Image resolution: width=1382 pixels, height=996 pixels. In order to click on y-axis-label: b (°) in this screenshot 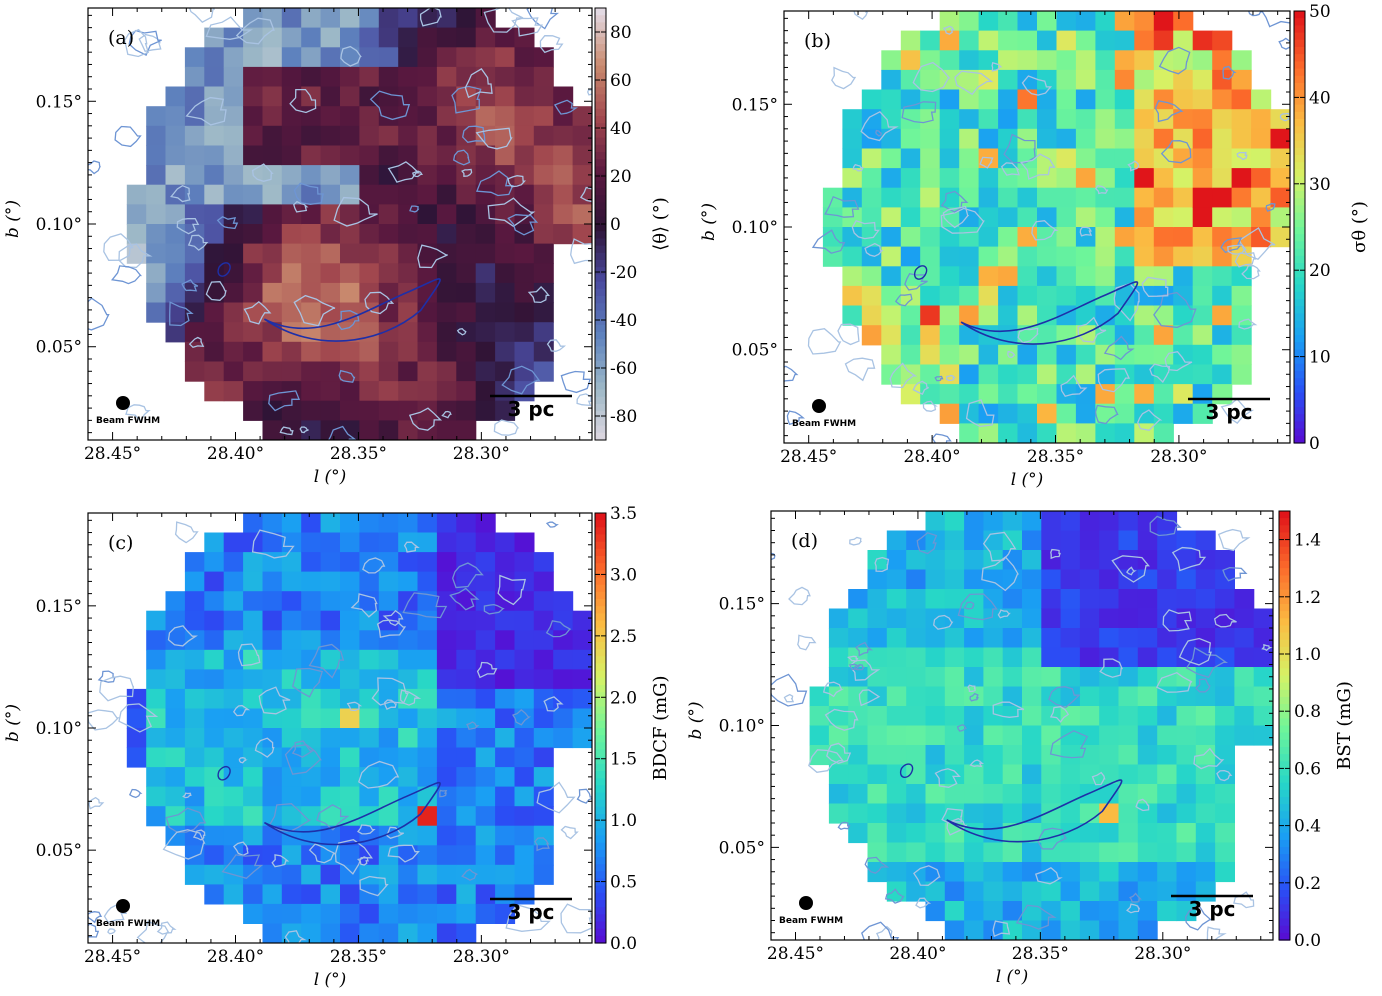, I will do `click(709, 222)`.